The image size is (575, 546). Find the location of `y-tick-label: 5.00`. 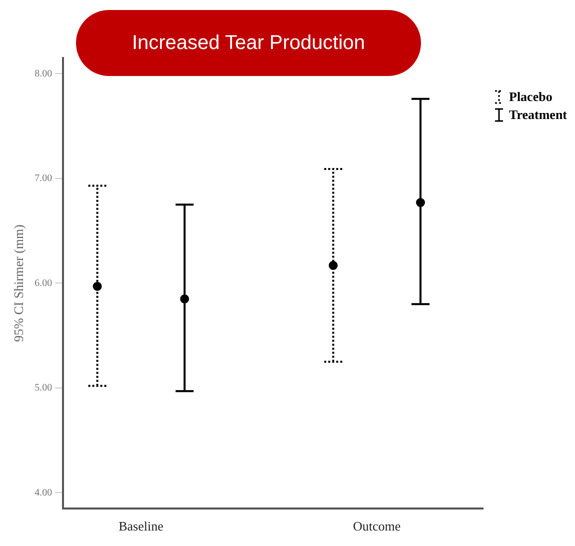

y-tick-label: 5.00 is located at coordinates (43, 388).